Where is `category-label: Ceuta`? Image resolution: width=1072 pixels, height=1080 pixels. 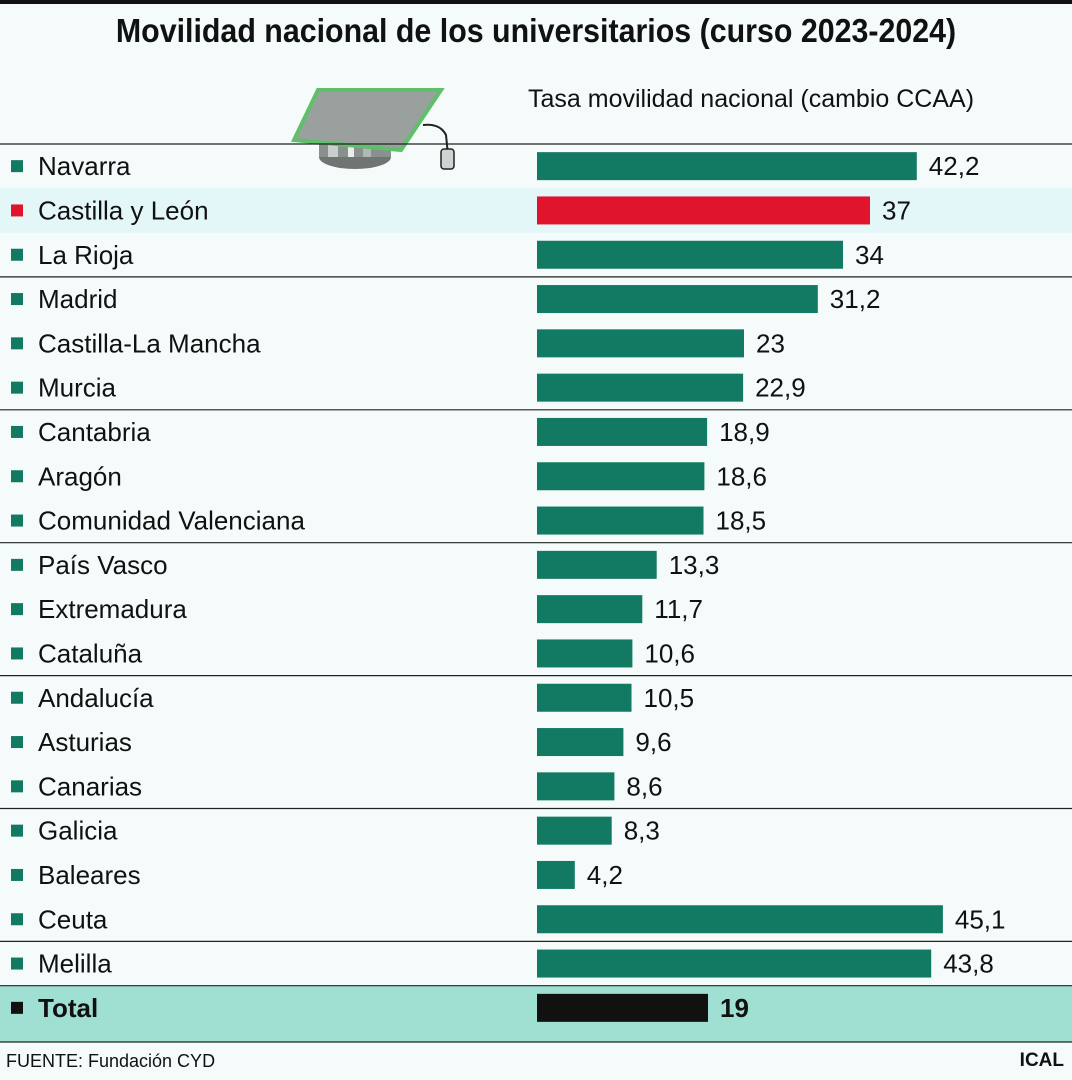
category-label: Ceuta is located at coordinates (73, 919).